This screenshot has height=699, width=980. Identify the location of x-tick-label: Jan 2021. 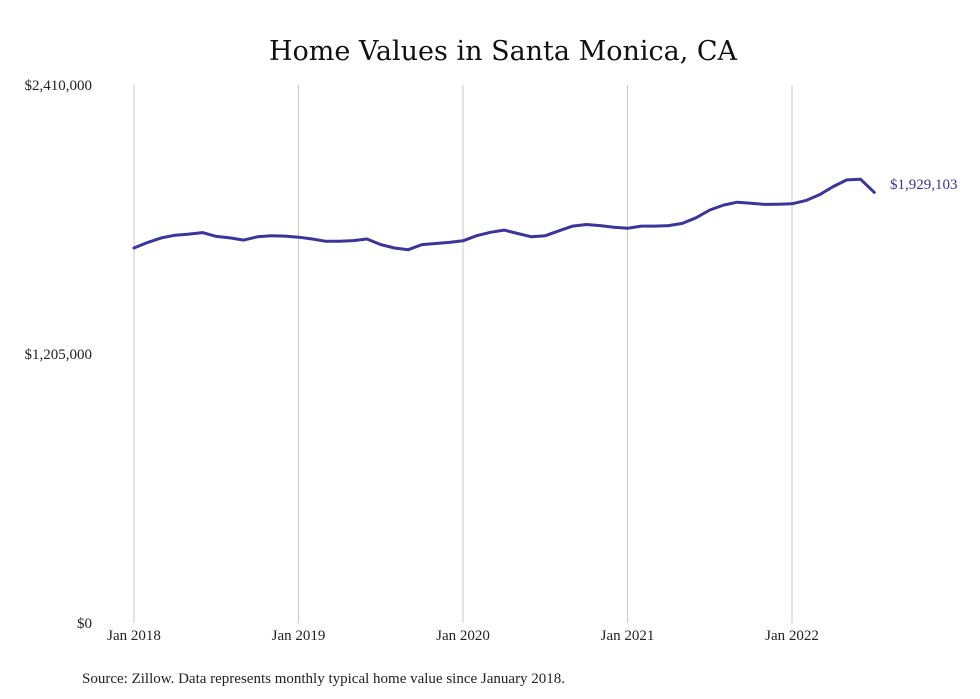
(628, 636).